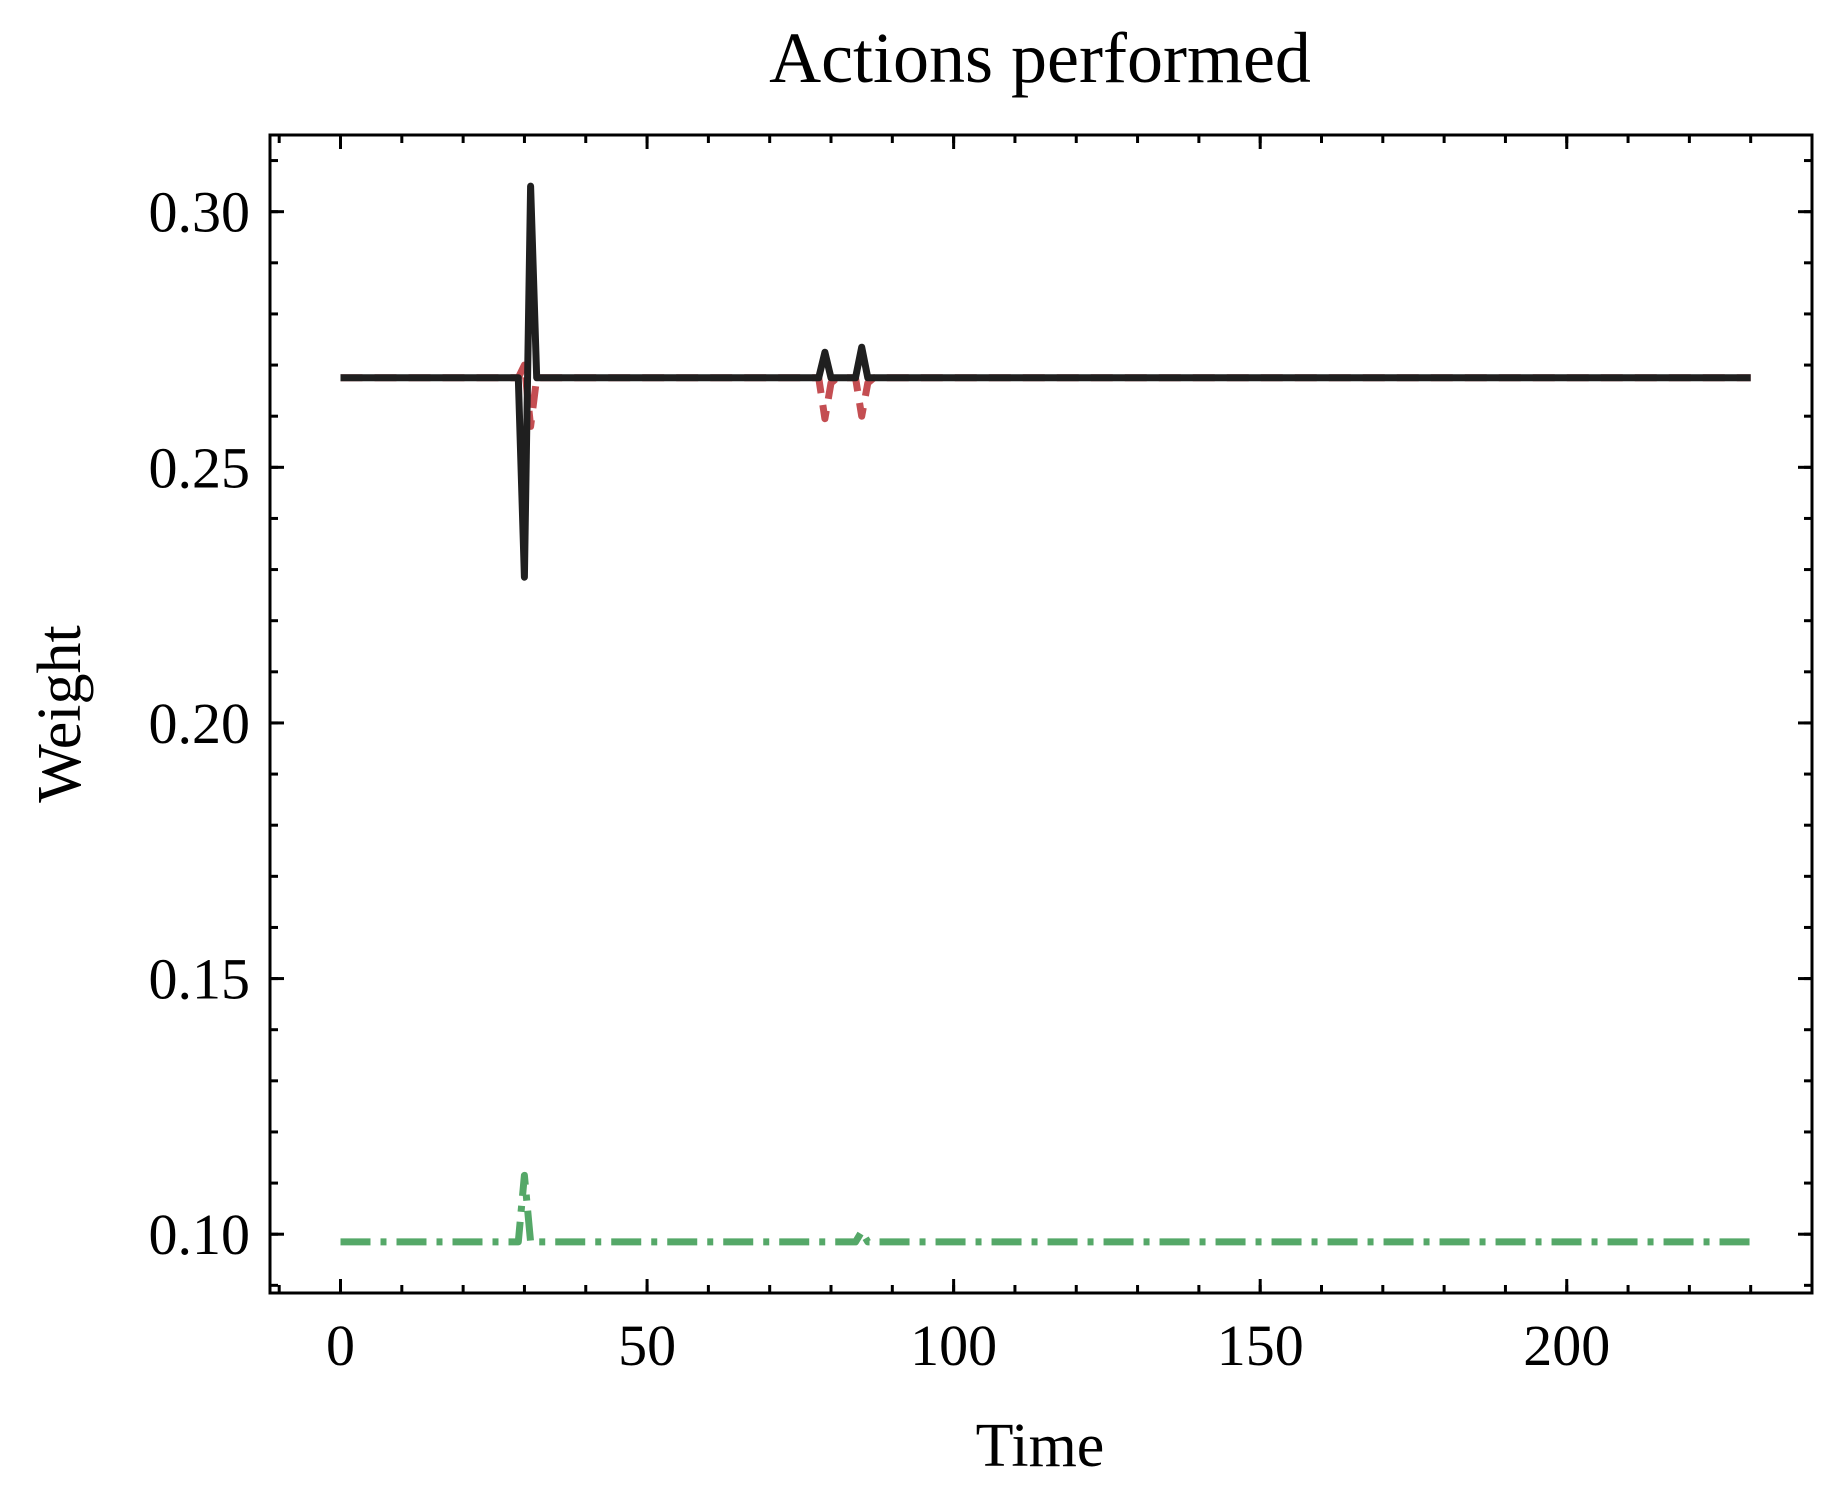 Image resolution: width=1834 pixels, height=1500 pixels. What do you see at coordinates (1260, 1345) in the screenshot?
I see `x-tick-label: 150` at bounding box center [1260, 1345].